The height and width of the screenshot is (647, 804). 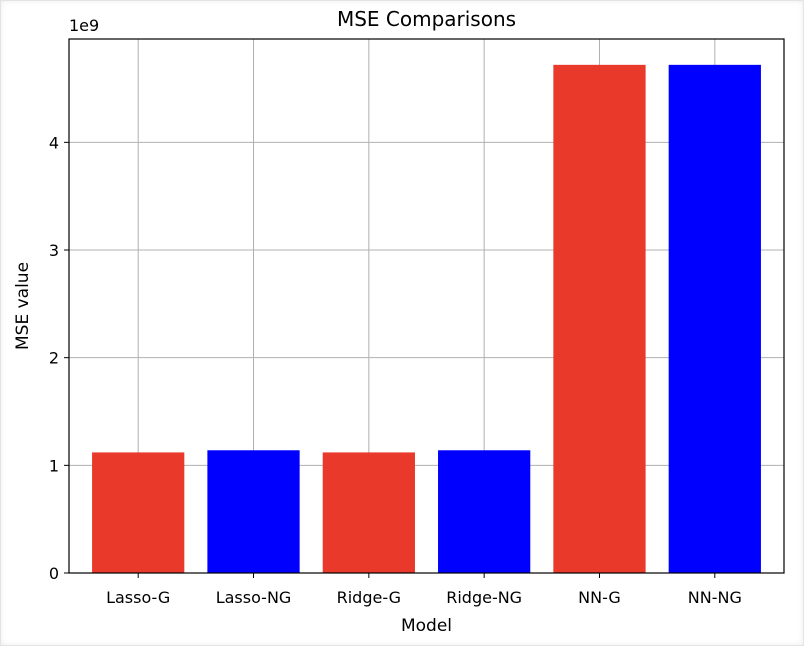 What do you see at coordinates (54, 250) in the screenshot?
I see `y-tick-label: 3` at bounding box center [54, 250].